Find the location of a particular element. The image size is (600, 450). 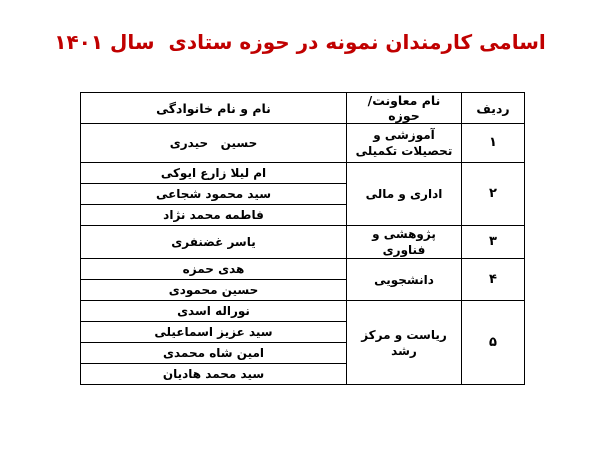

employee-name-cell: فاطمه محمد نژاد is located at coordinates (213, 215).